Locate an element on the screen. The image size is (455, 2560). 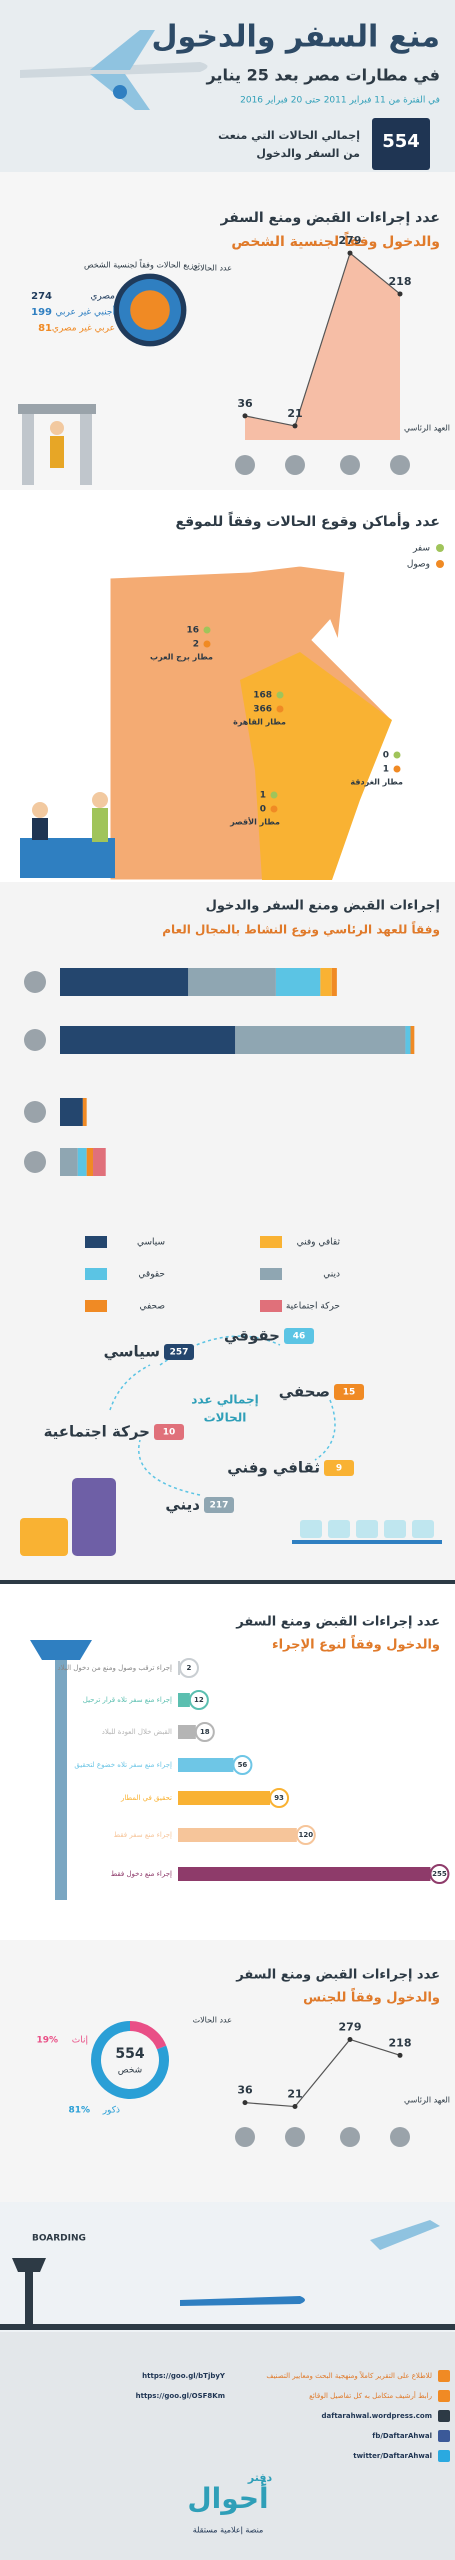
logo: أحوال is located at coordinates (227, 2497).